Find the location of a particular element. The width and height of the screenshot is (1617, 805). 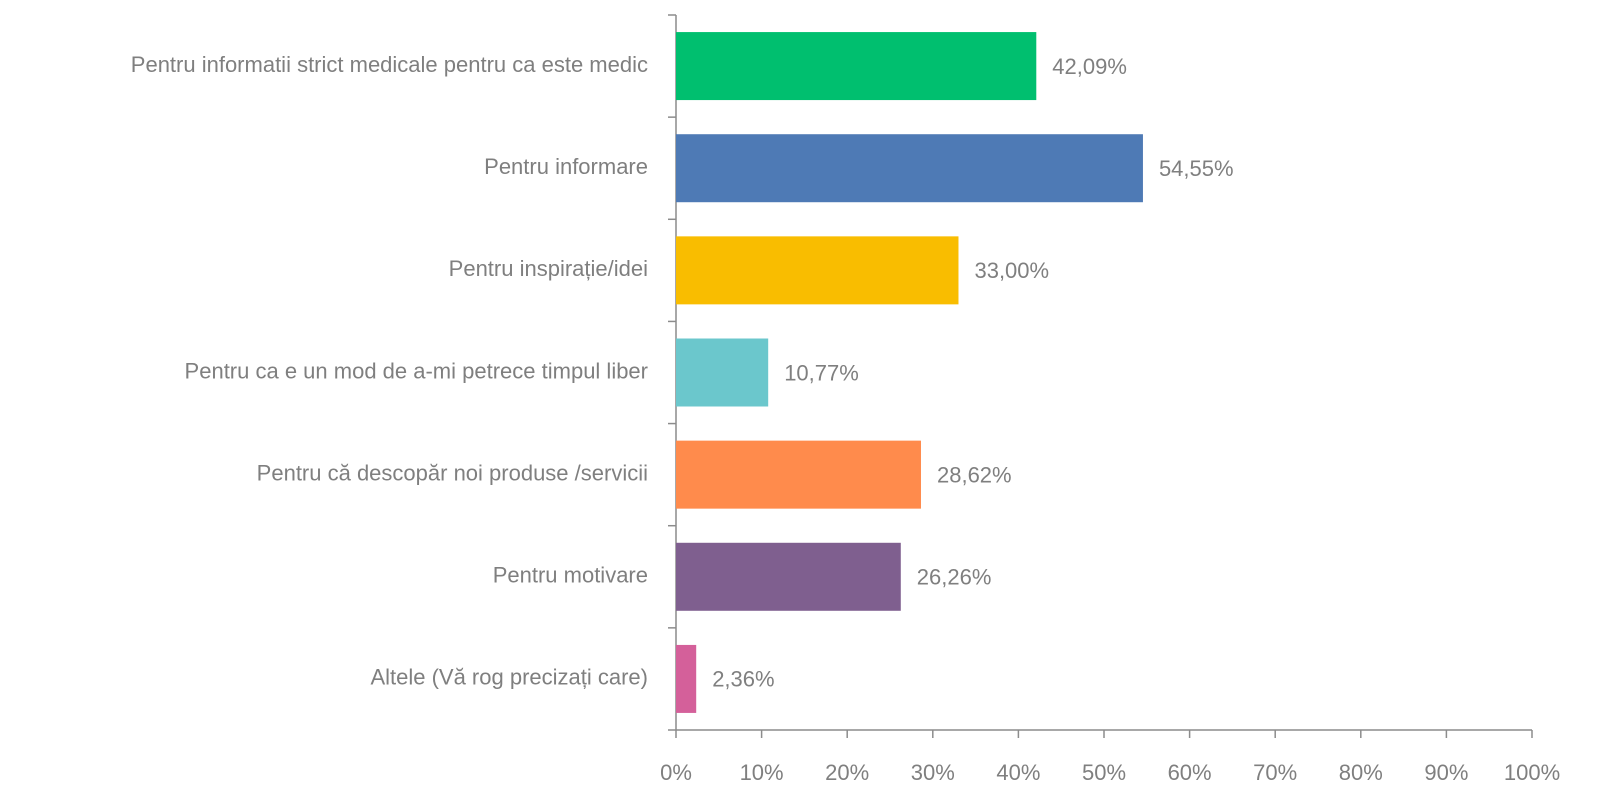

x-tick-label: 80% is located at coordinates (1361, 772).